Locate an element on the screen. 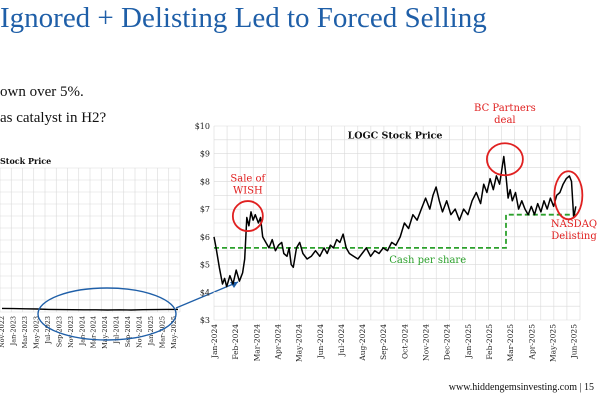  x-tick-label: Dec-2024 is located at coordinates (447, 342).